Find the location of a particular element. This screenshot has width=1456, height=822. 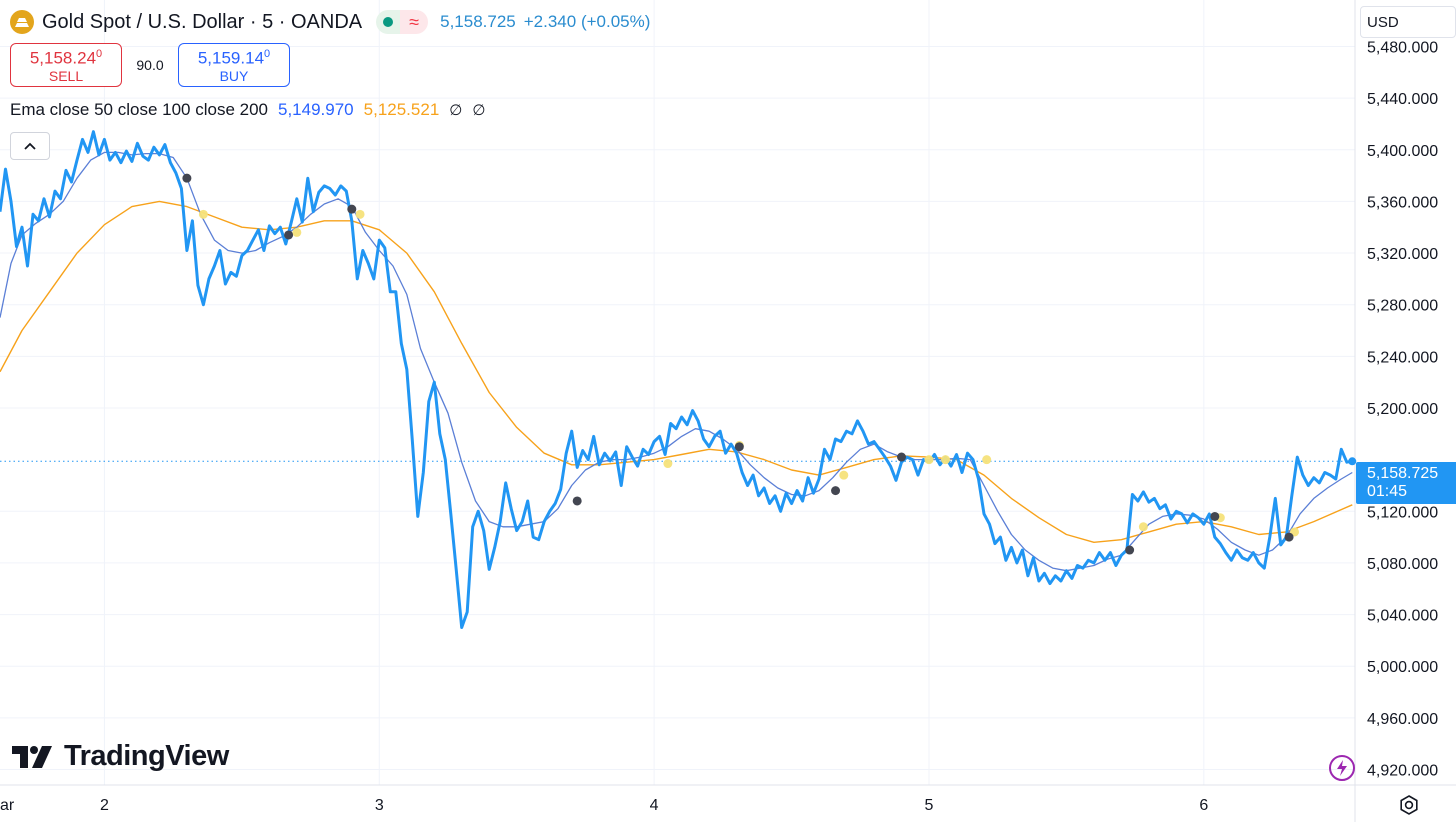

y-tick-label: 5,400.000 is located at coordinates (1402, 151).